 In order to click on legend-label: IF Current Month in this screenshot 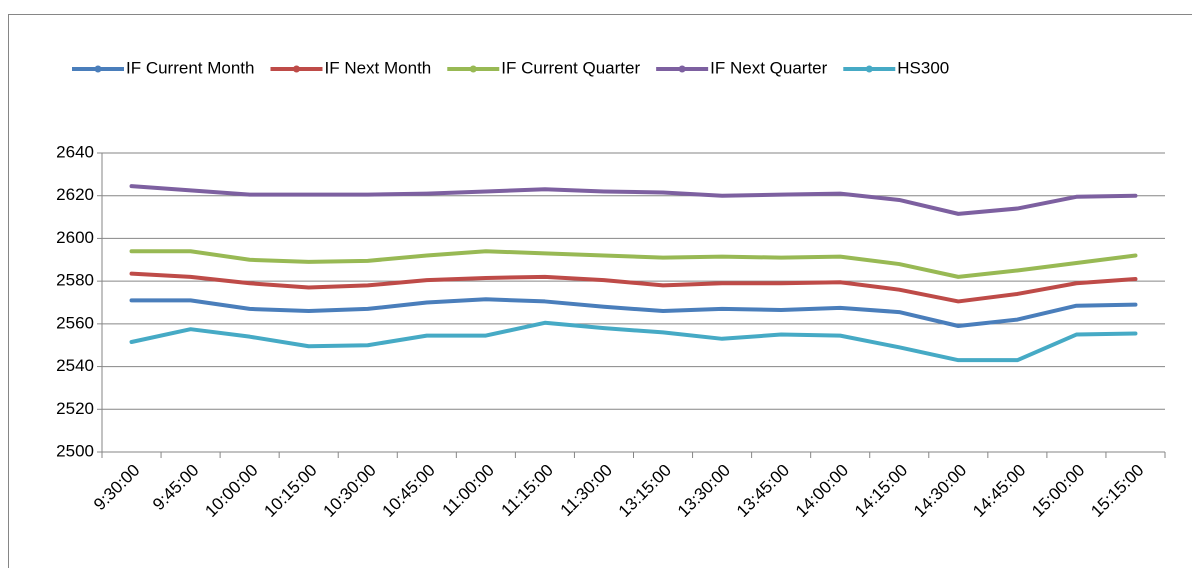, I will do `click(190, 67)`.